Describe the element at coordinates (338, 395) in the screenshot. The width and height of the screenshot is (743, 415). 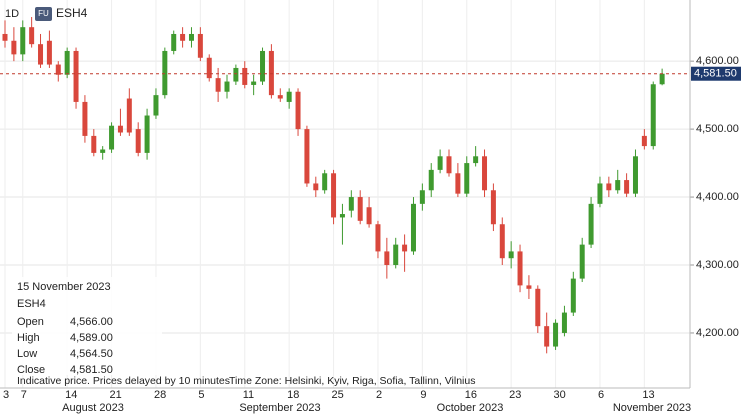
I see `x-tick-label: 25` at that location.